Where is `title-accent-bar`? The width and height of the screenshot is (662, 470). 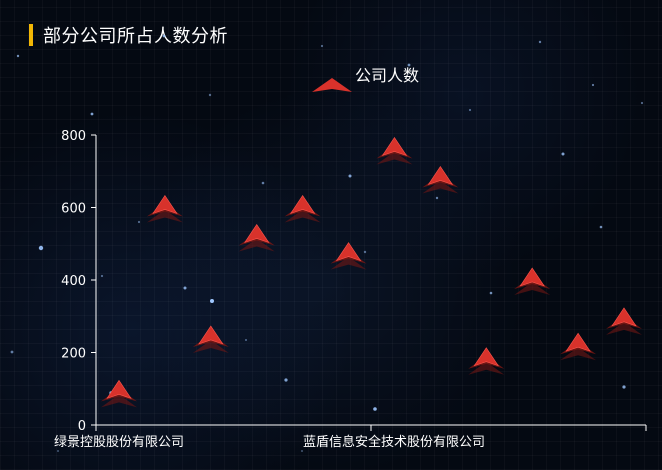 title-accent-bar is located at coordinates (31, 35).